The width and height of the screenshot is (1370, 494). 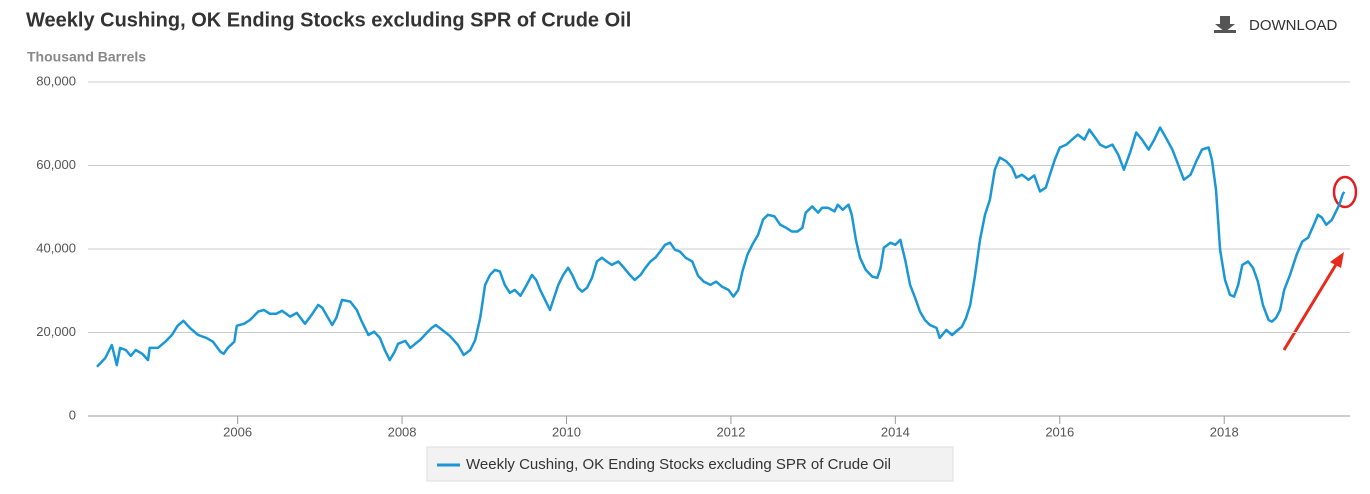 What do you see at coordinates (86, 57) in the screenshot?
I see `y-axis-label: Thousand Barrels` at bounding box center [86, 57].